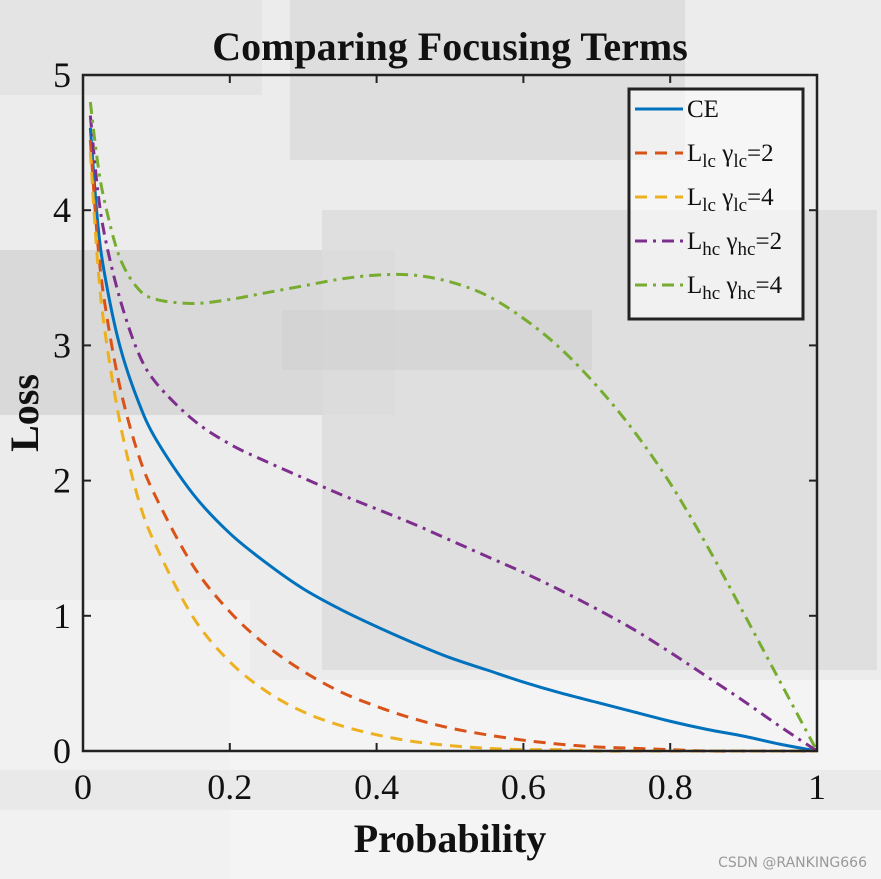 This screenshot has height=879, width=881. Describe the element at coordinates (792, 863) in the screenshot. I see `watermark-text: CSDN @RANKING666` at that location.